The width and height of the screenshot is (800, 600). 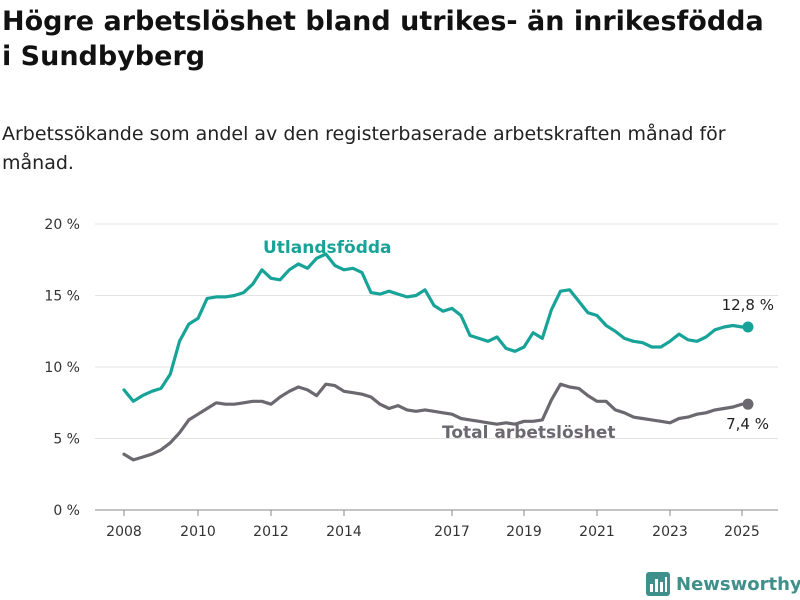 What do you see at coordinates (66, 440) in the screenshot?
I see `y-tick-label: 5 %` at bounding box center [66, 440].